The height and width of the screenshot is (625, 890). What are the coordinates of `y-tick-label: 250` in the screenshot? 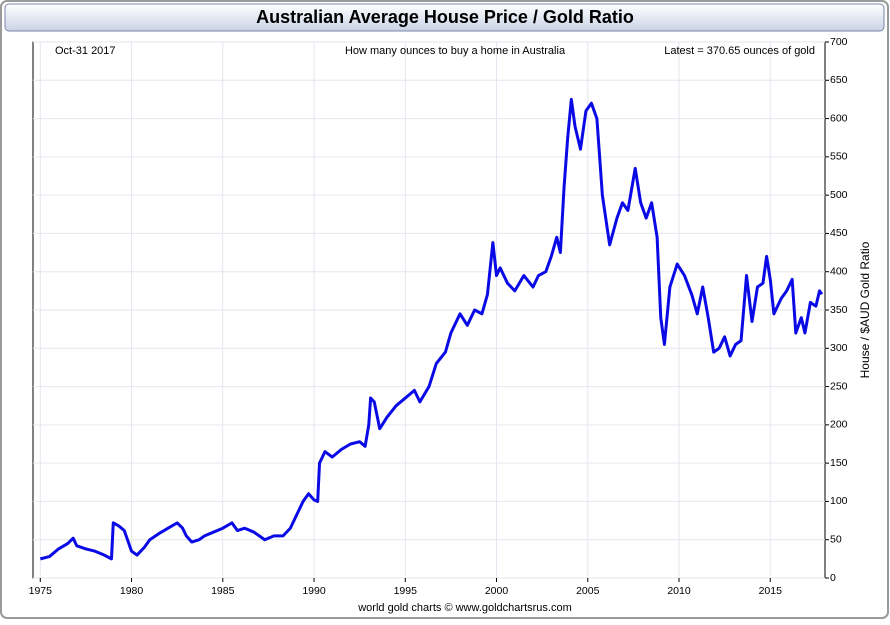 It's located at (839, 386).